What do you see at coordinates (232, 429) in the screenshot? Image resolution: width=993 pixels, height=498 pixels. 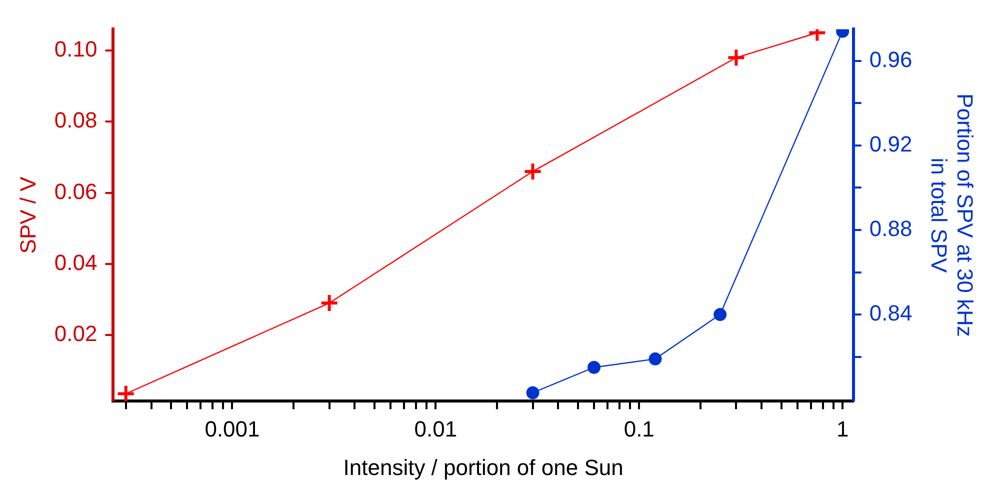 I see `x-tick-label: 0.001` at bounding box center [232, 429].